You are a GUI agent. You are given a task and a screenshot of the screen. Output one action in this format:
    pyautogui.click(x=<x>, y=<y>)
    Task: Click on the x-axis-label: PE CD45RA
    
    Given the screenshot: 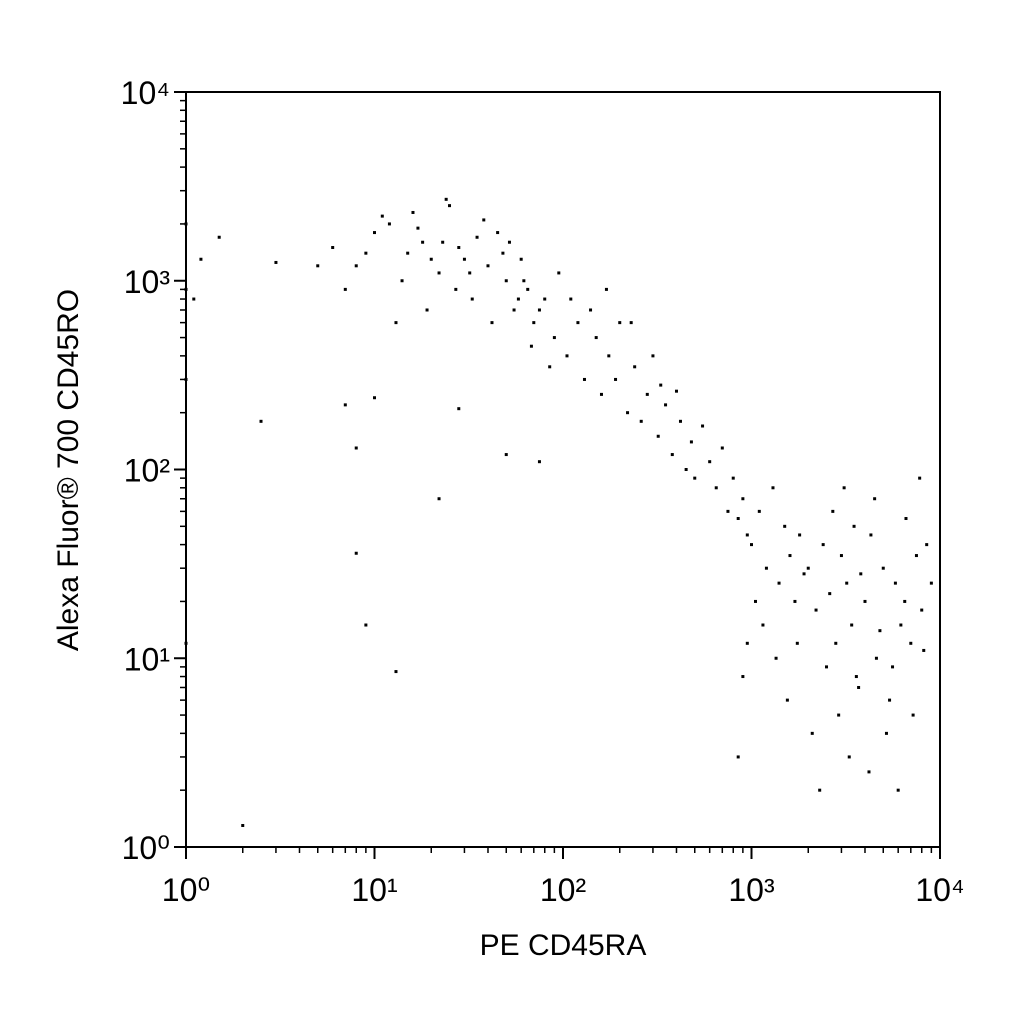 What is the action you would take?
    pyautogui.click(x=563, y=945)
    